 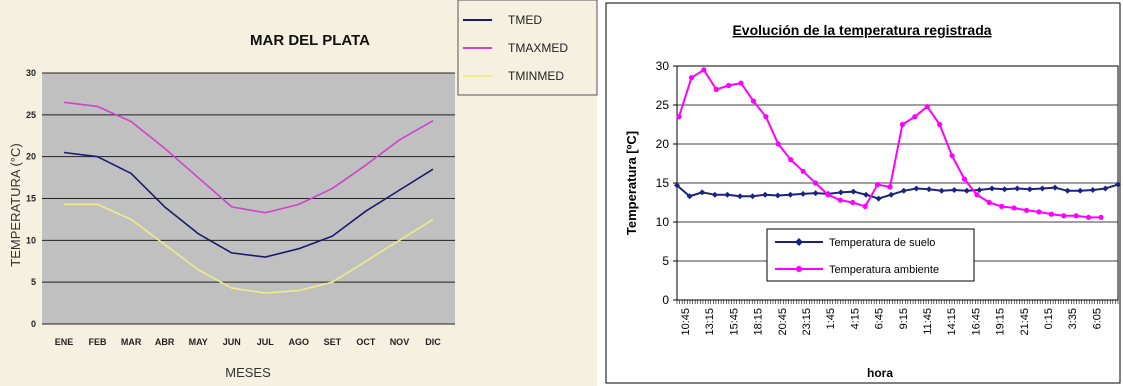 What do you see at coordinates (734, 322) in the screenshot?
I see `right-x-tick-label: 15:45` at bounding box center [734, 322].